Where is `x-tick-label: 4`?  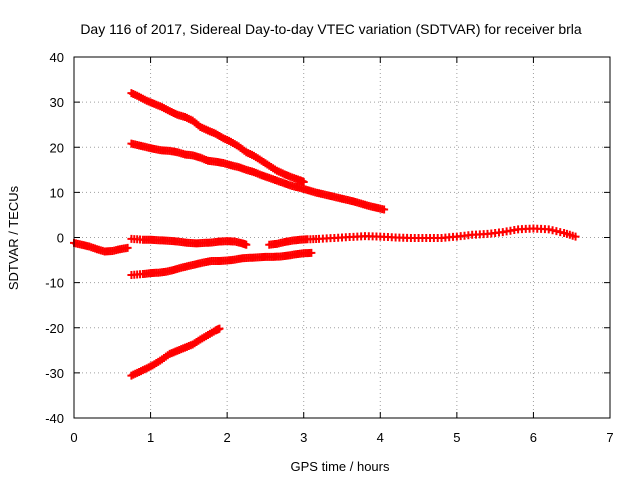 x-tick-label: 4 is located at coordinates (380, 437).